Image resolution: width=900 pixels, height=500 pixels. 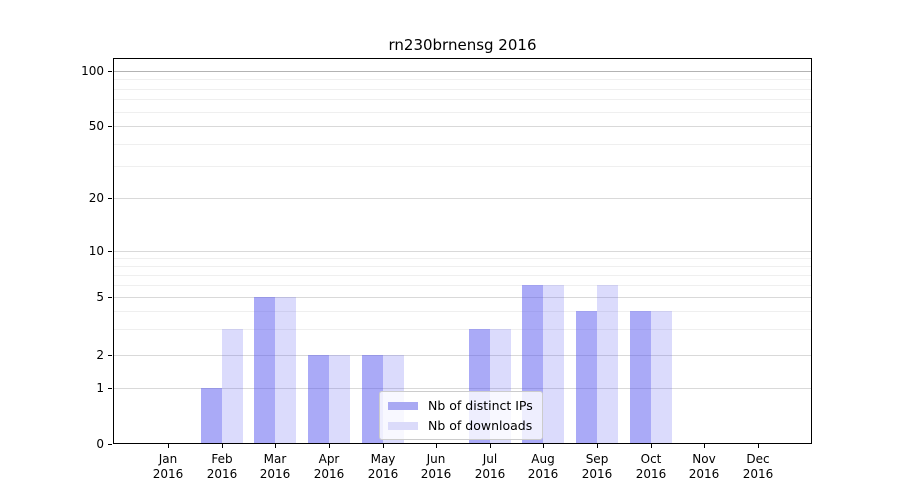 I want to click on legend-swatch-downloads, so click(x=403, y=425).